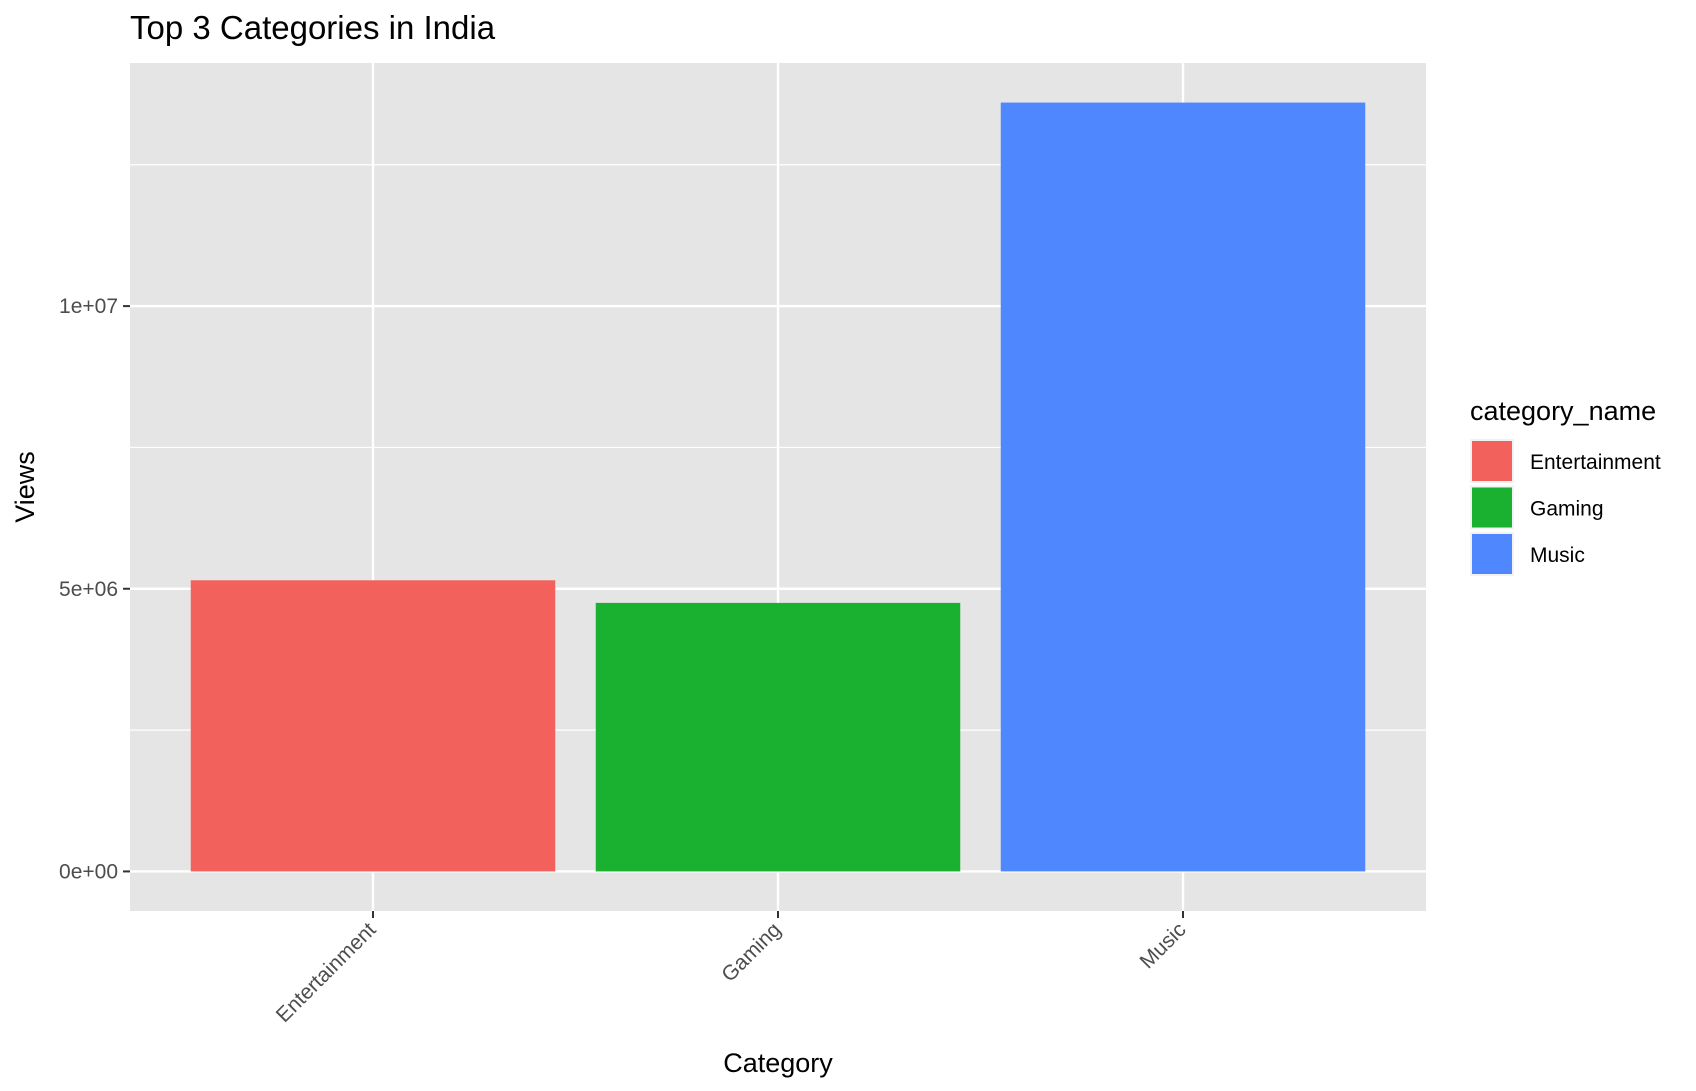 This screenshot has width=1696, height=1091. Describe the element at coordinates (326, 972) in the screenshot. I see `x-tick-label: Entertainment` at that location.